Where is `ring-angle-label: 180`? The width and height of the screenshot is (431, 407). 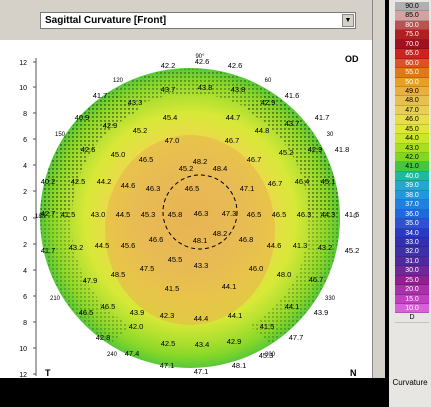
ring-angle-label: 180 is located at coordinates (40, 217).